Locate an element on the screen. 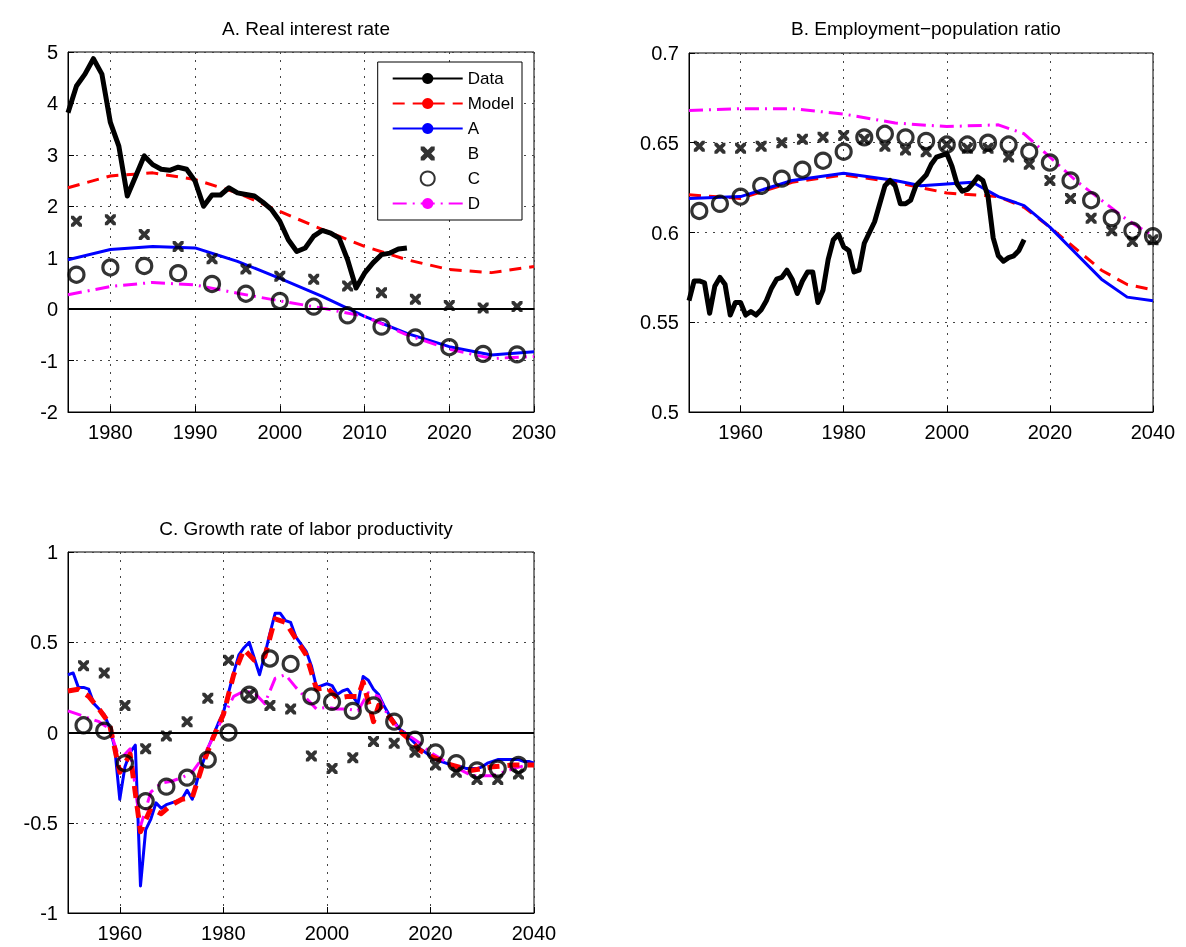  legend-label: A is located at coordinates (473, 128).